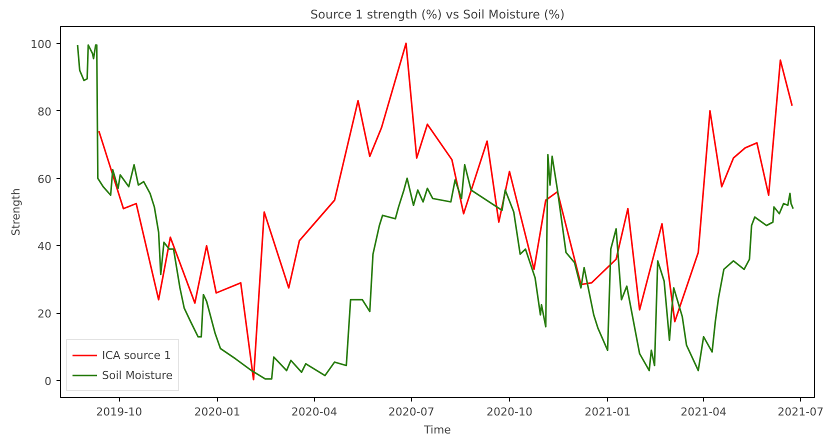  What do you see at coordinates (703, 412) in the screenshot?
I see `x-tick-label: 2021-04` at bounding box center [703, 412].